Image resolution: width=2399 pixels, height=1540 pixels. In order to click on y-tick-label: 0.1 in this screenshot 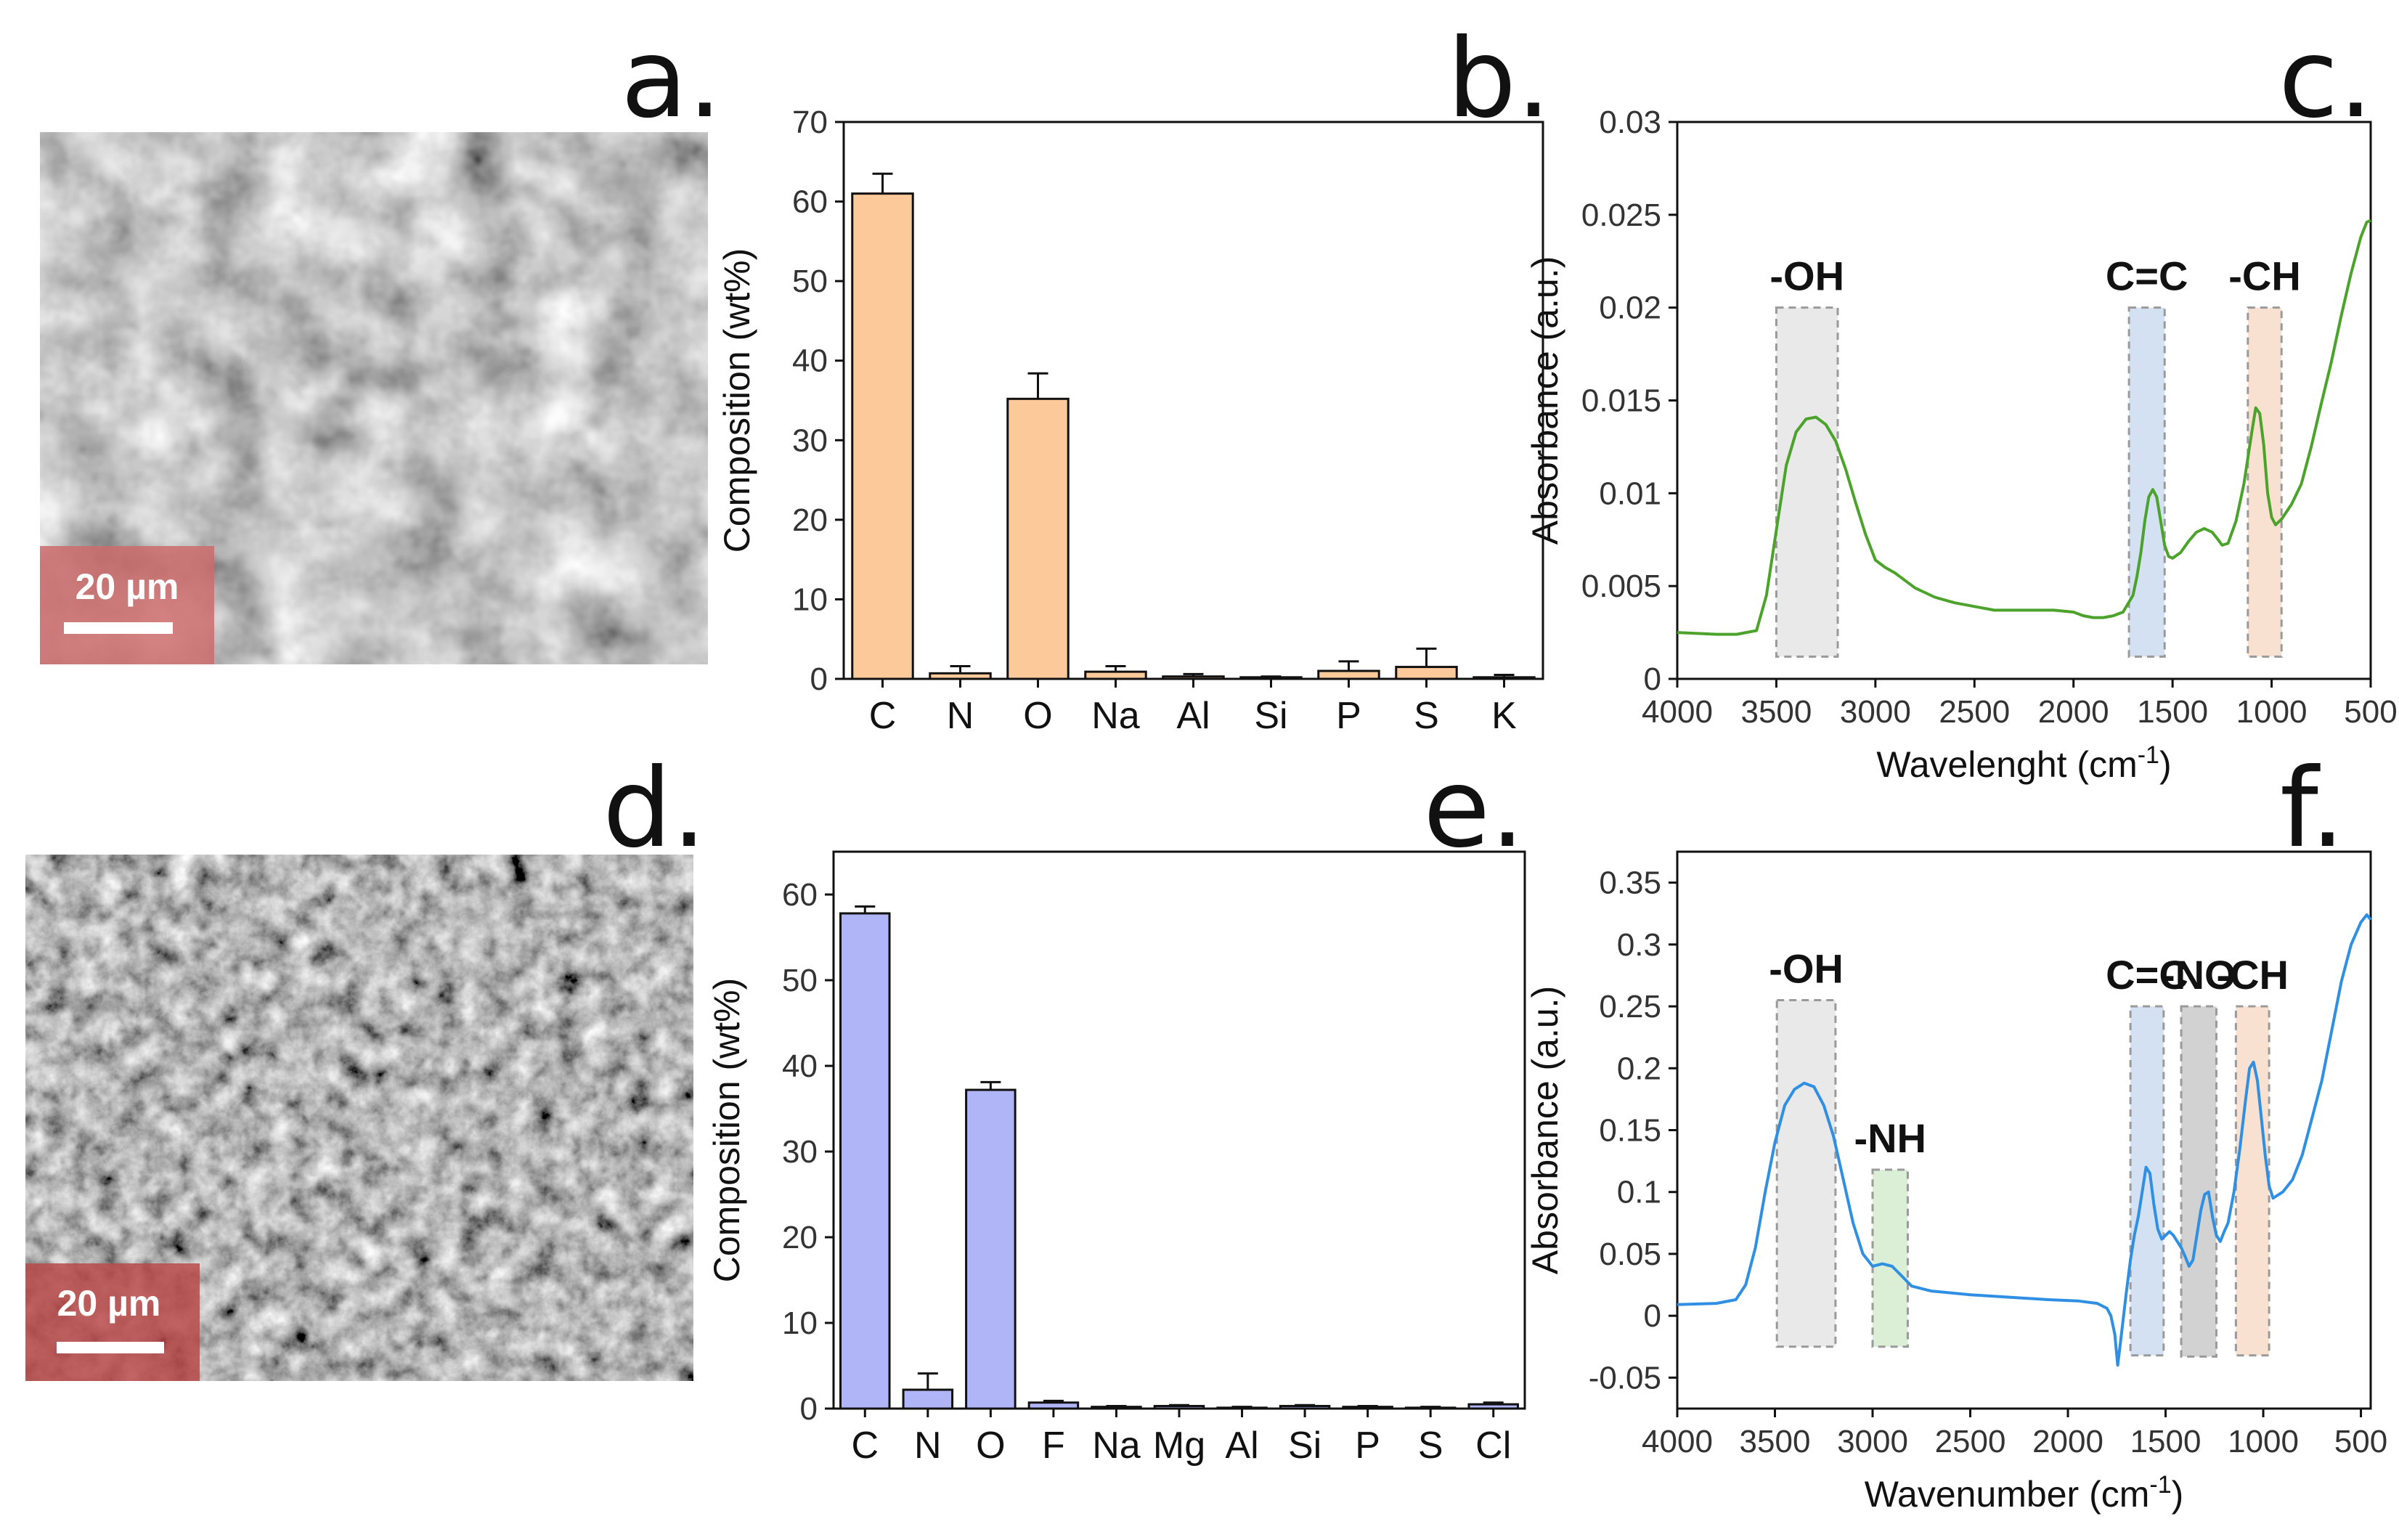, I will do `click(1639, 1192)`.